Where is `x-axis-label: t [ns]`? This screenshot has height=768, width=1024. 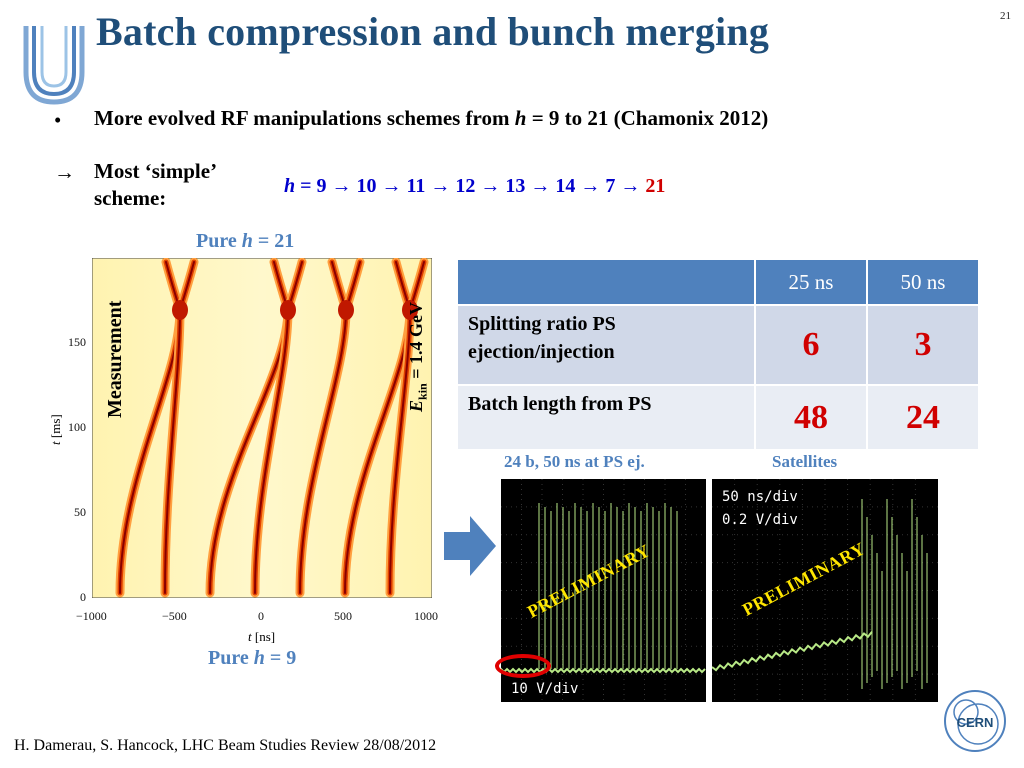 x-axis-label: t [ns] is located at coordinates (261, 637).